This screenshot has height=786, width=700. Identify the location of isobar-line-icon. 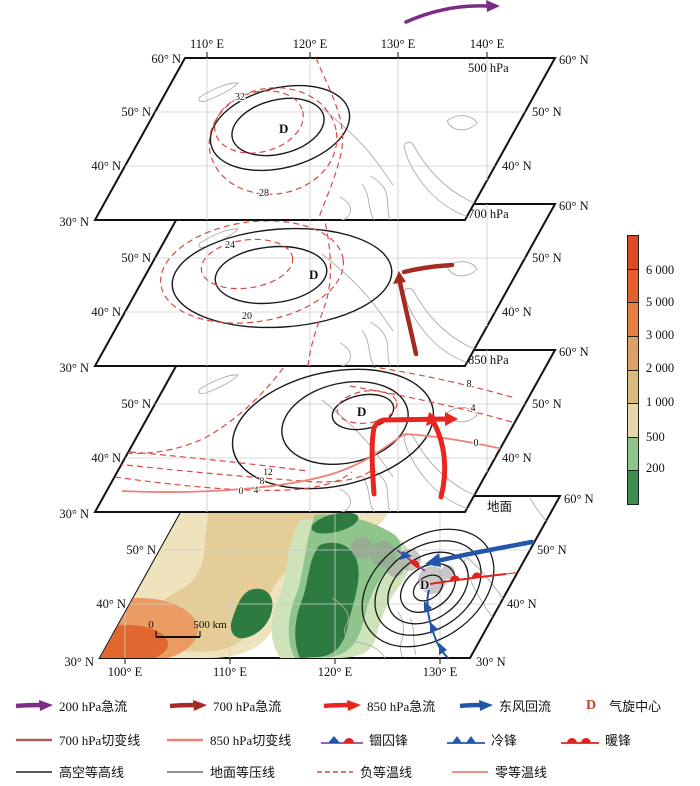
(185, 772).